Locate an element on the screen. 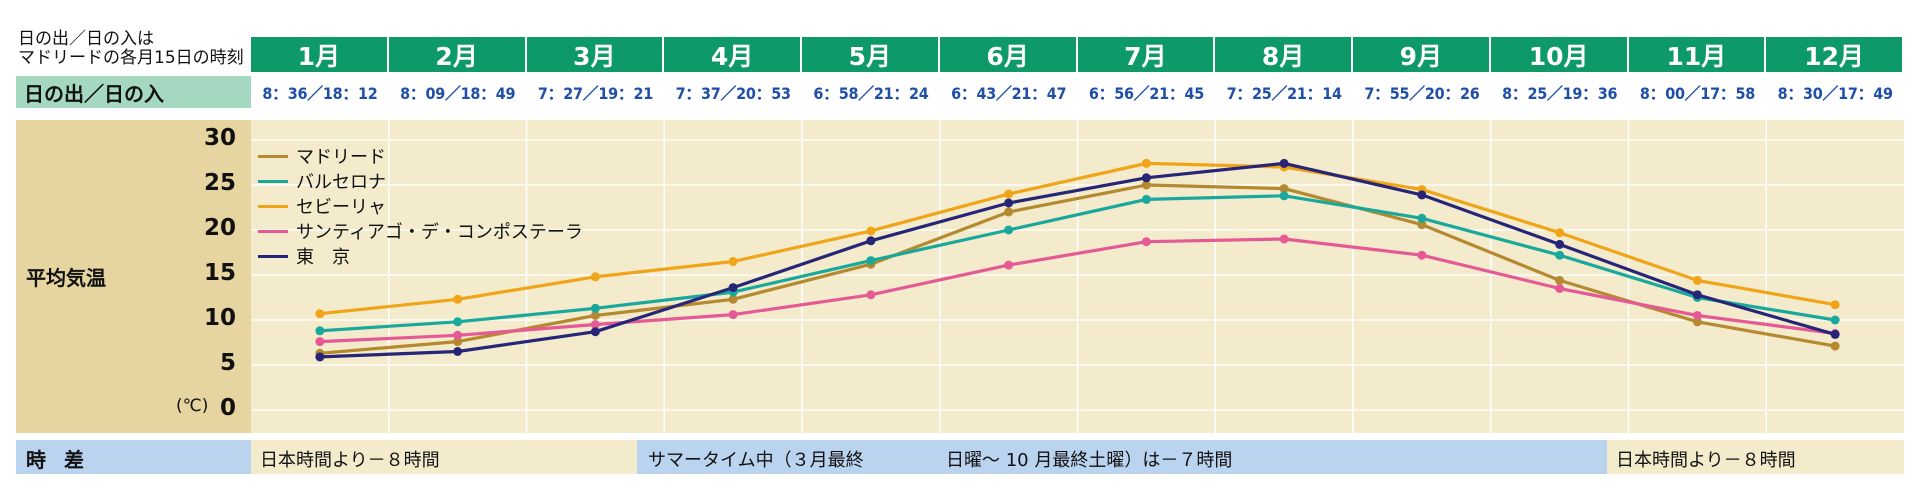 The image size is (1920, 503). month-header-6: 6月 is located at coordinates (1008, 54).